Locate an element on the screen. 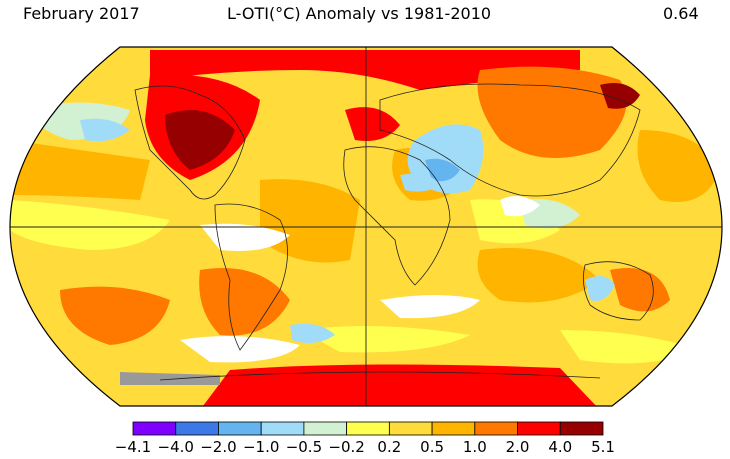  field-yellow-se-ocean is located at coordinates (630, 347).